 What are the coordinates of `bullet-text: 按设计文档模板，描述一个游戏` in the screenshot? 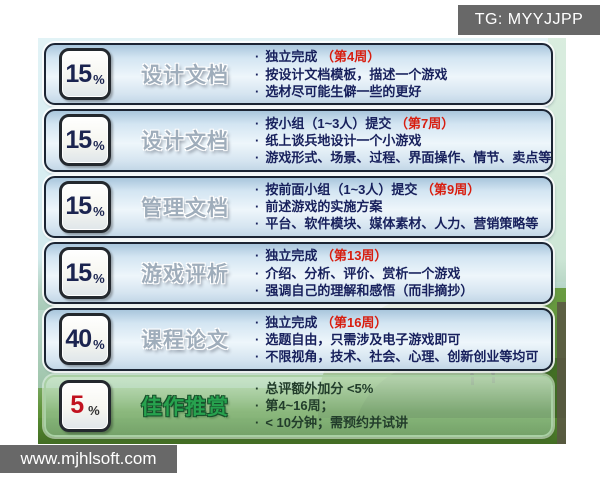 It's located at (356, 74).